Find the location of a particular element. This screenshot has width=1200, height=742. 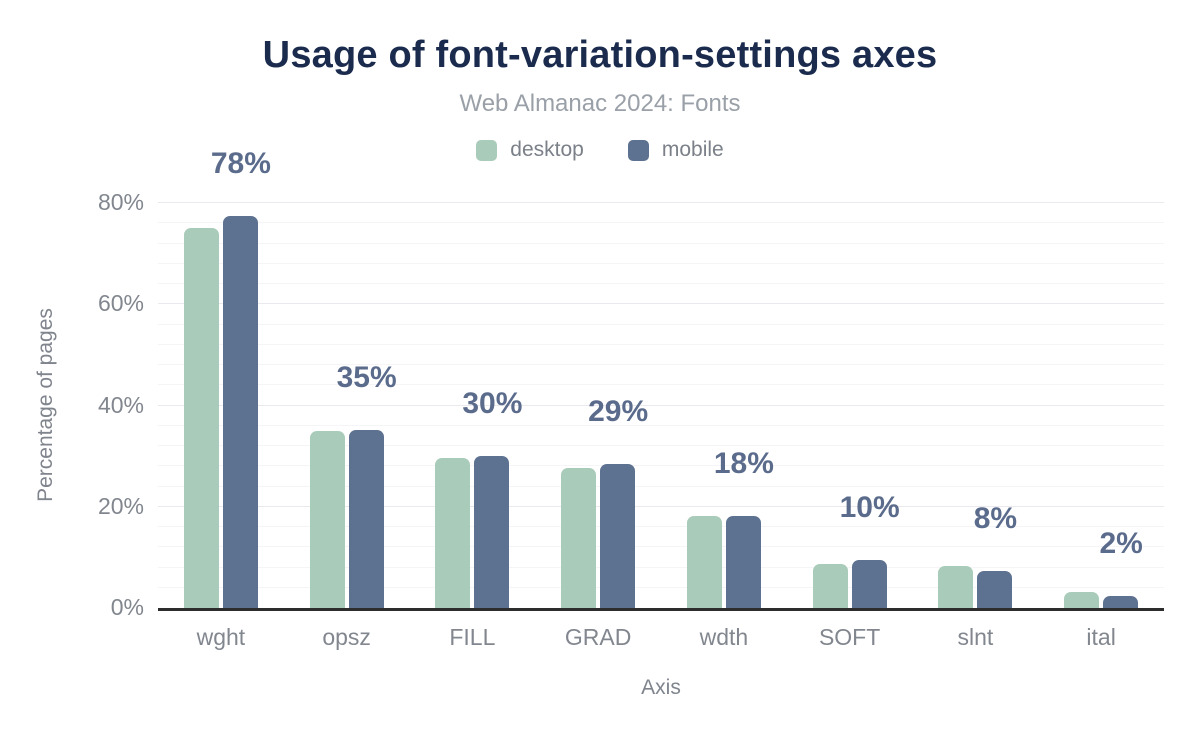

bar-group-wdth: 18% wdth is located at coordinates (724, 426).